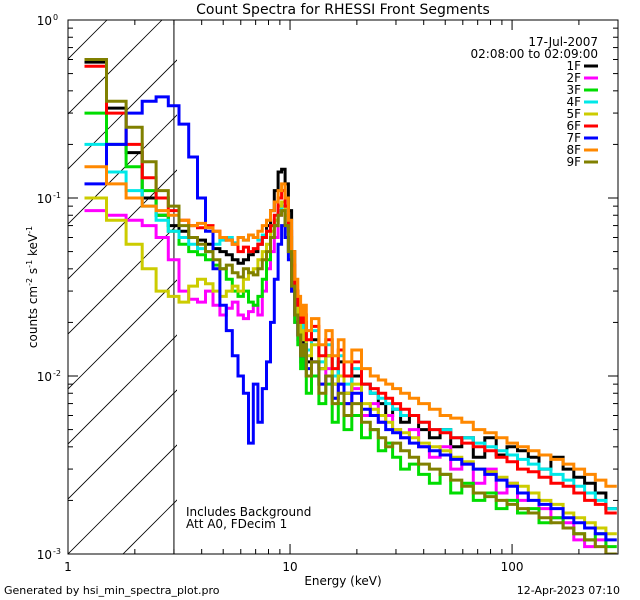 This screenshot has height=600, width=640. I want to click on annotation-attenuator: Att A0, FDecim 1, so click(236, 524).